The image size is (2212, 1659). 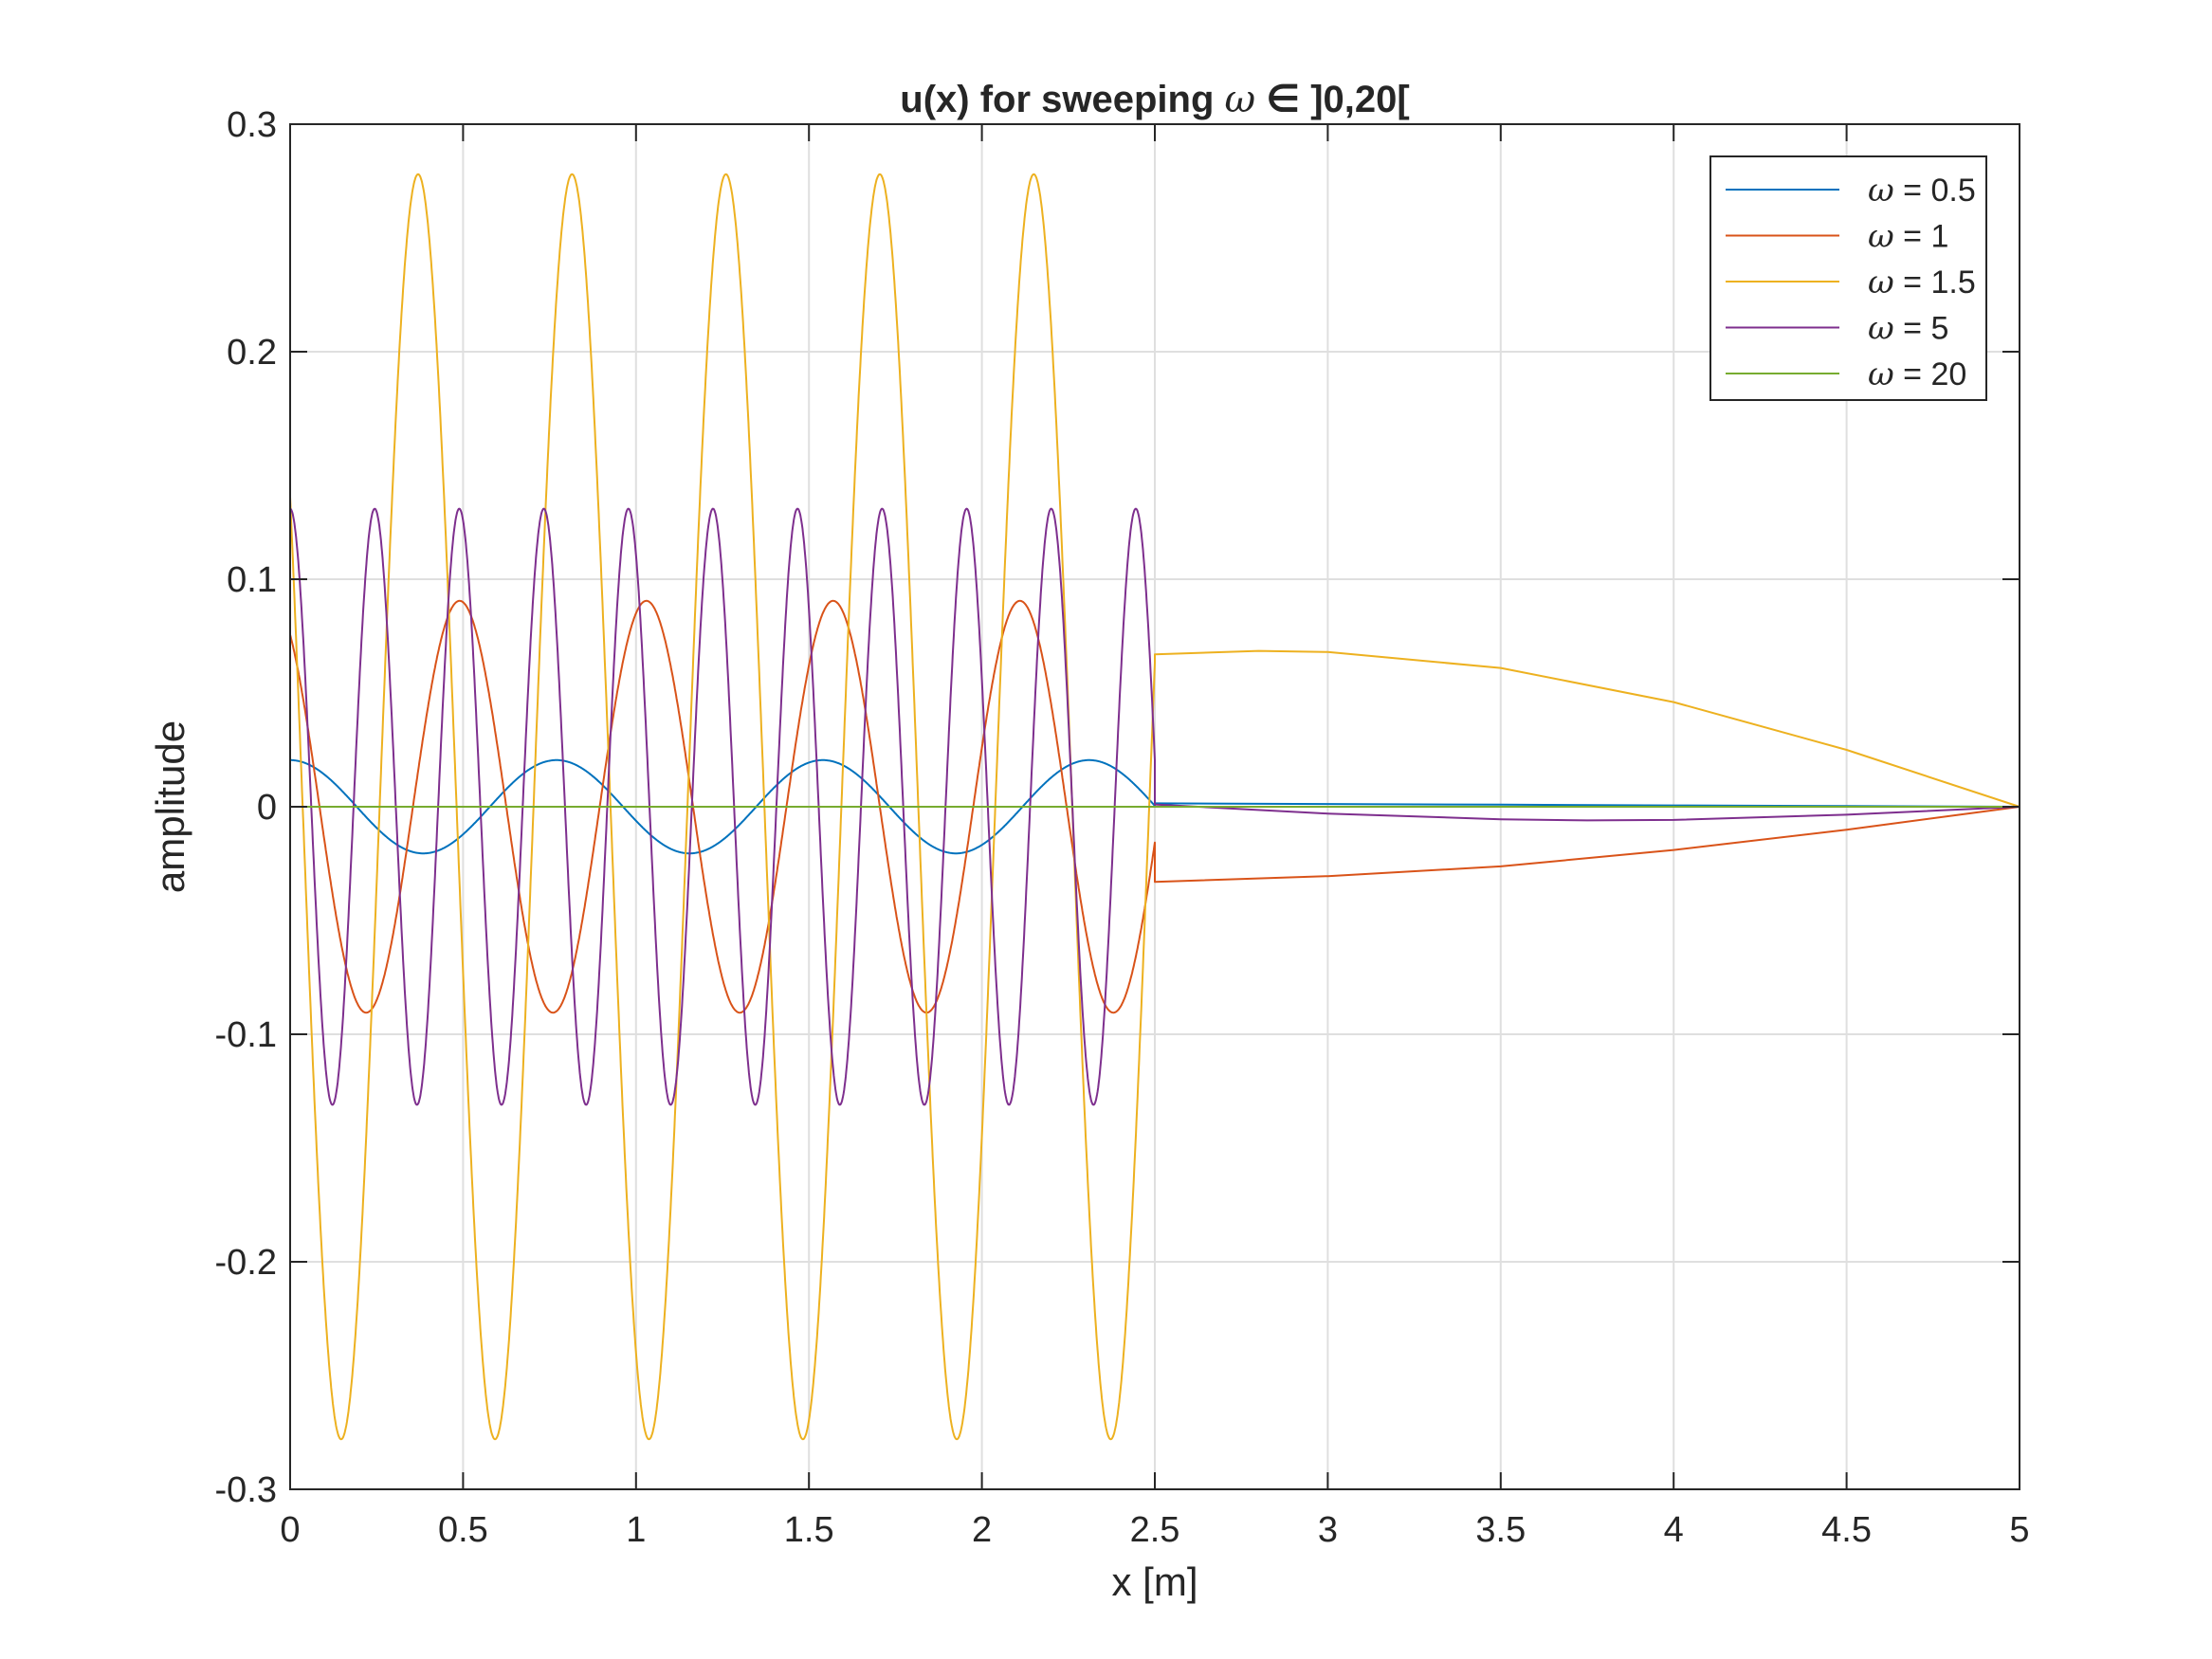 I want to click on y-axis-label: amplitude, so click(x=170, y=806).